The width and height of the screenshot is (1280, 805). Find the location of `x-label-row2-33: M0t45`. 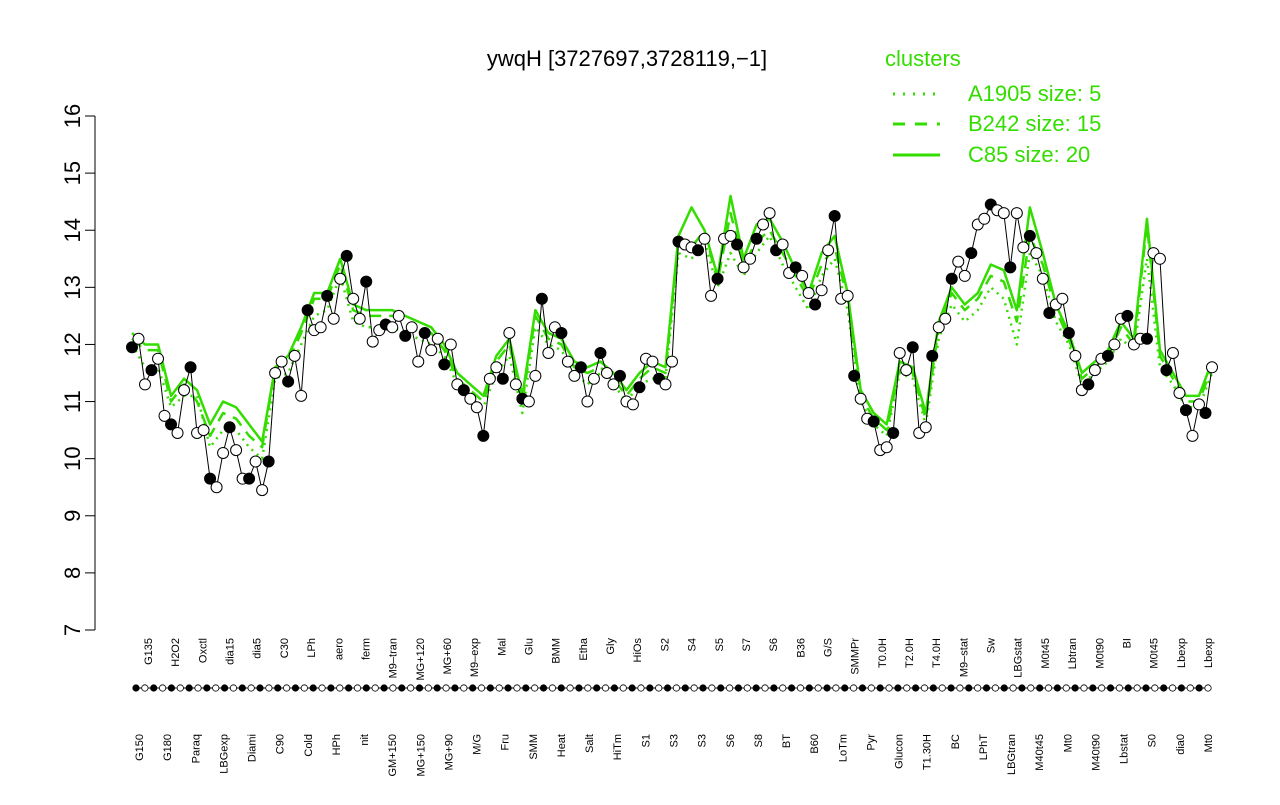

x-label-row2-33: M0t45 is located at coordinates (1046, 653).